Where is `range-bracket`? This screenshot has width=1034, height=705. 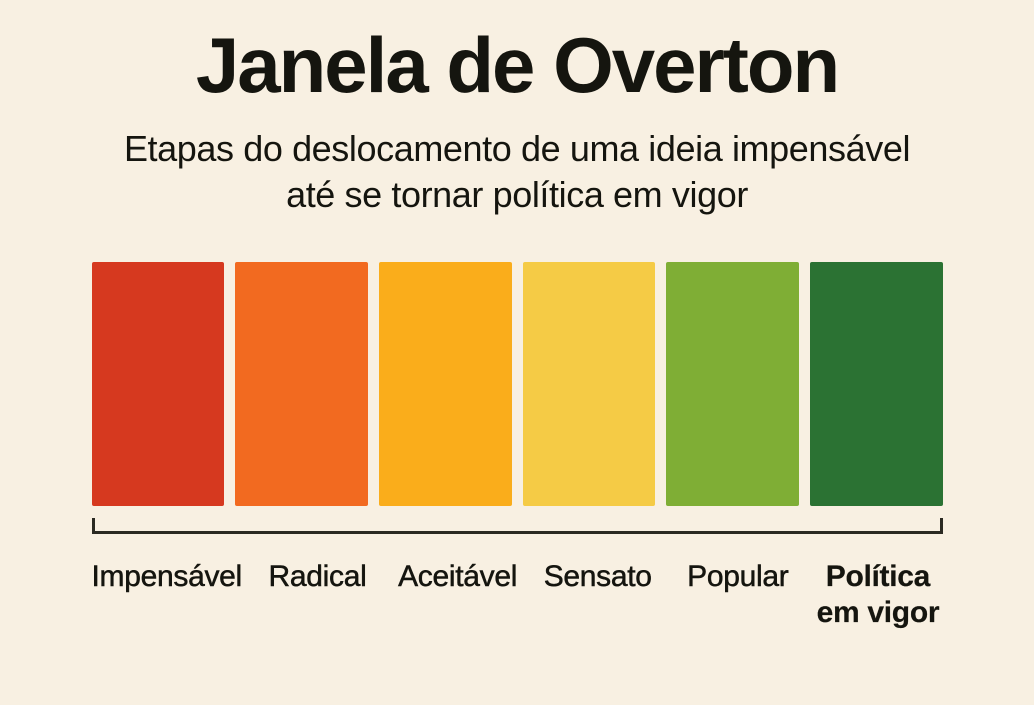 range-bracket is located at coordinates (517, 526).